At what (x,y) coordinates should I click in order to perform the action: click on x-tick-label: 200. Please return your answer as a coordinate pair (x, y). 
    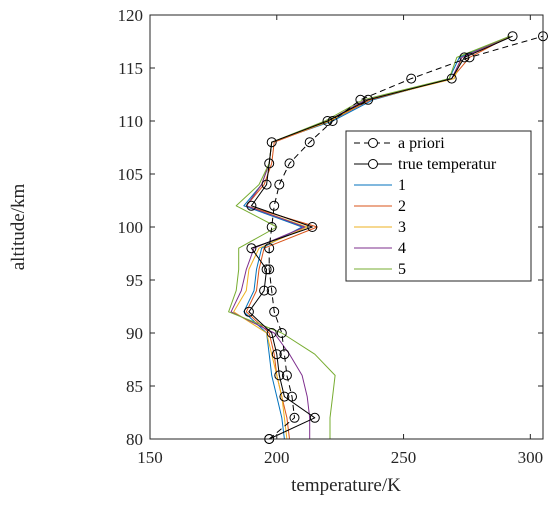
    Looking at the image, I should click on (277, 457).